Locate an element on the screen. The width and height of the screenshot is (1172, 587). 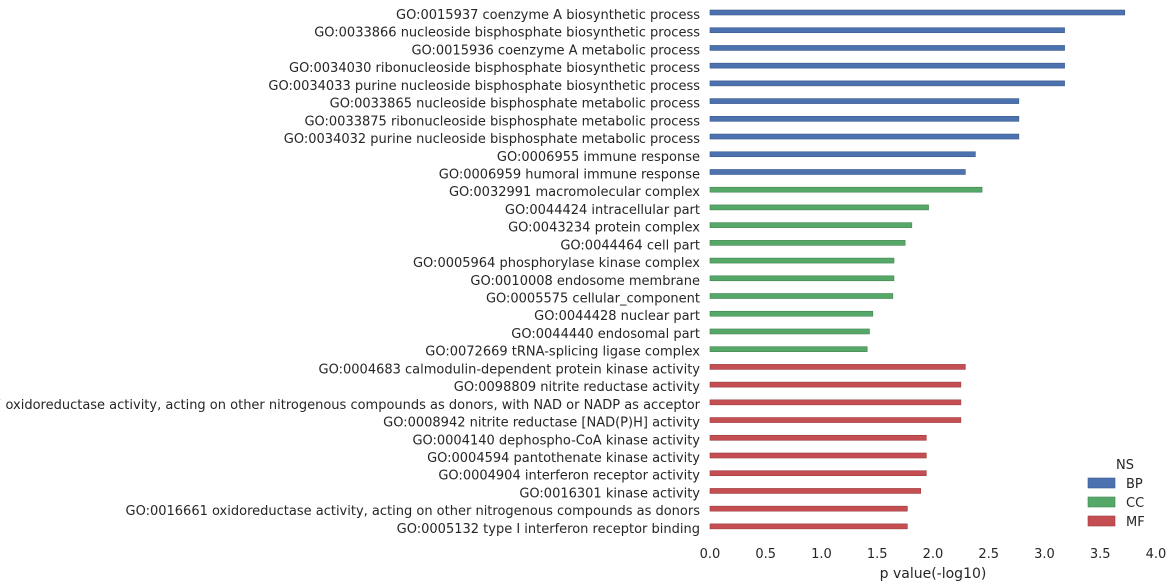
legend-label-bp: BP is located at coordinates (1134, 484).